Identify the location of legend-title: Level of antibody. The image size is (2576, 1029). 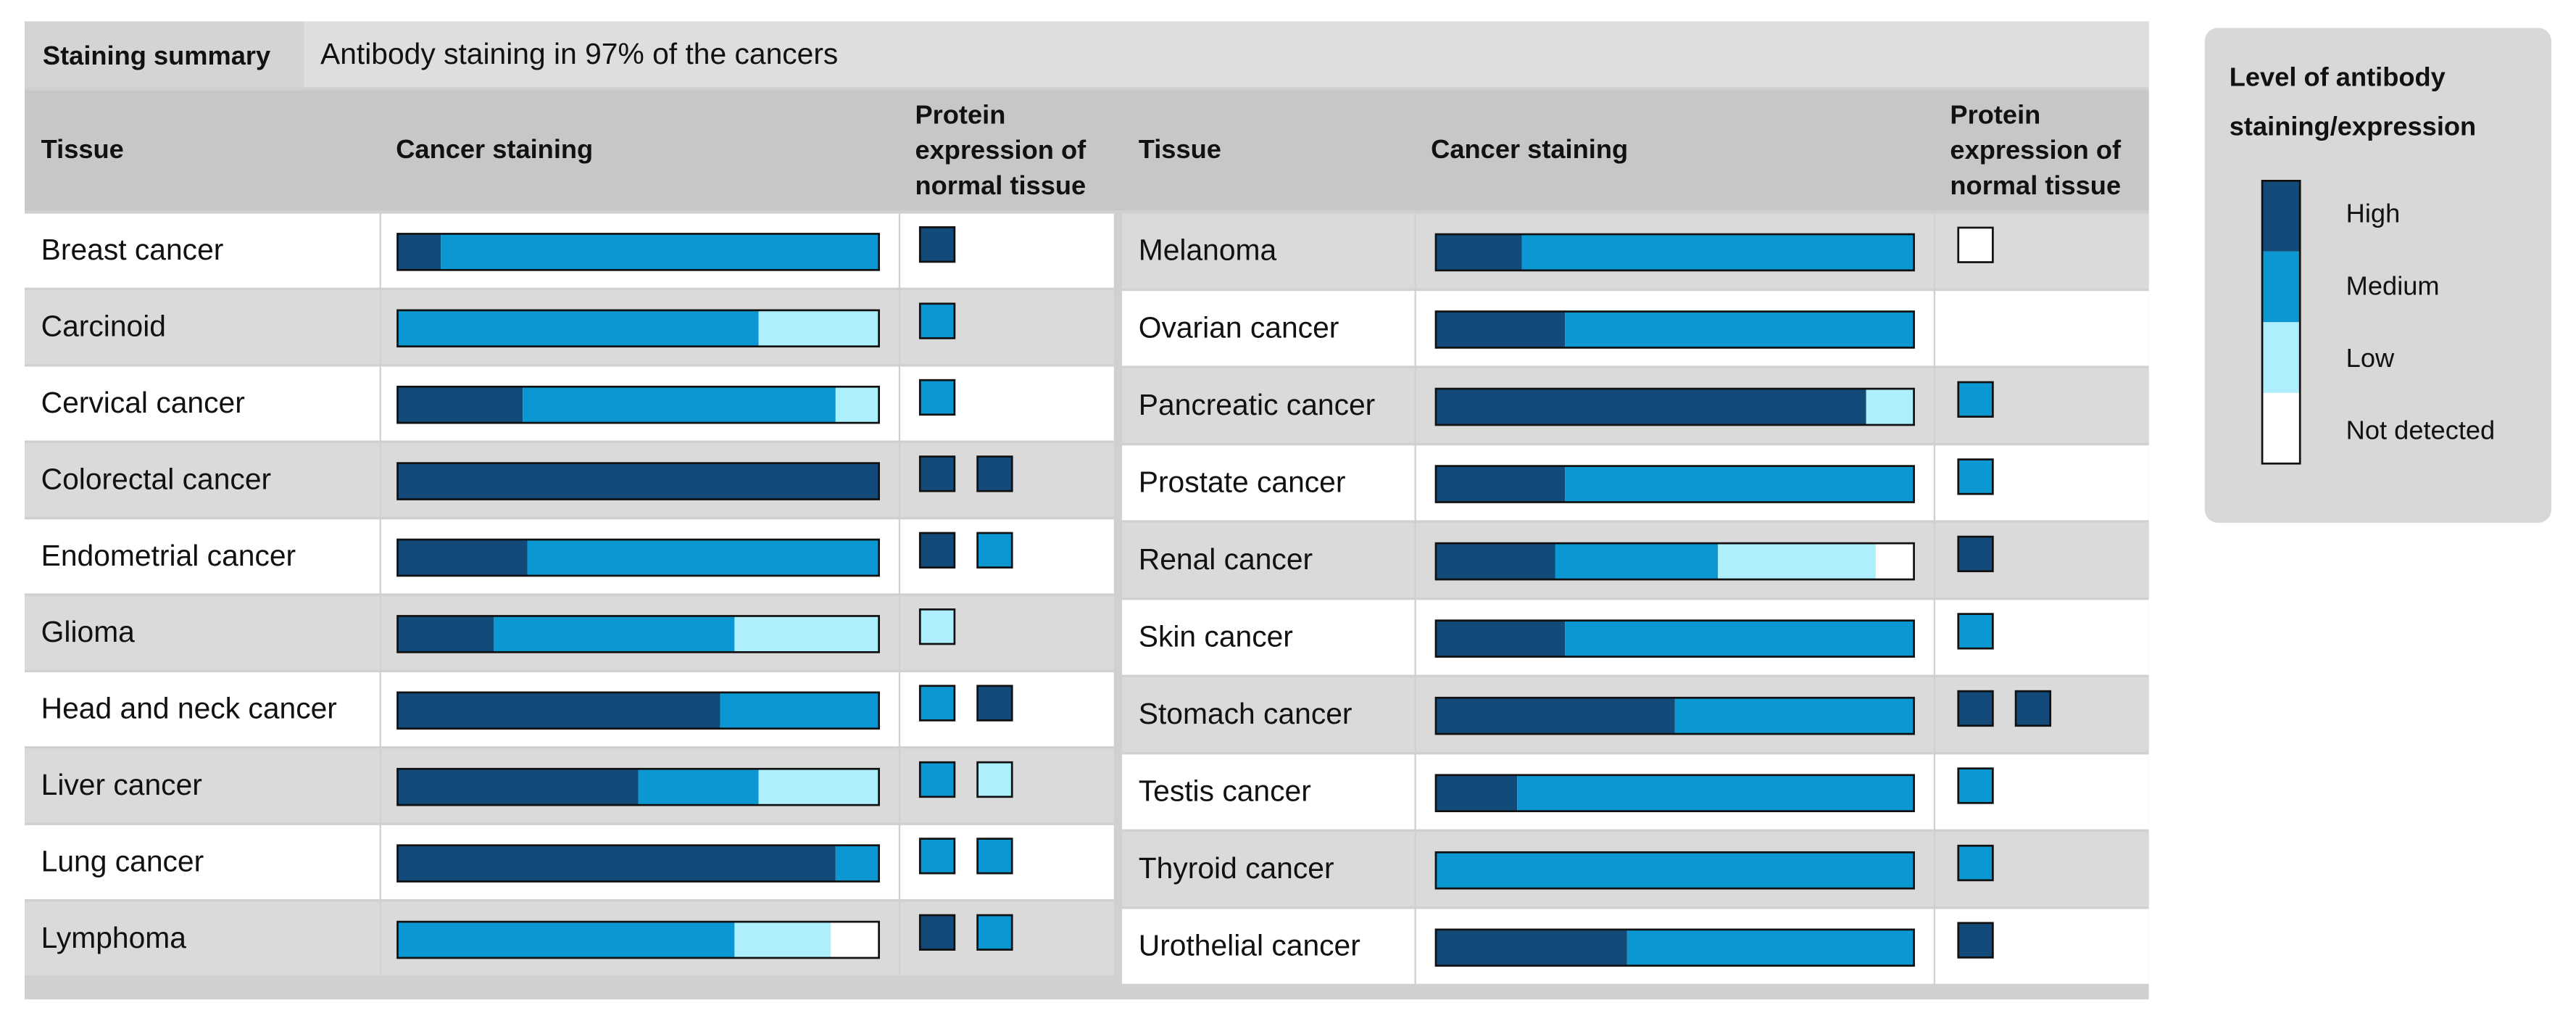
(2338, 76).